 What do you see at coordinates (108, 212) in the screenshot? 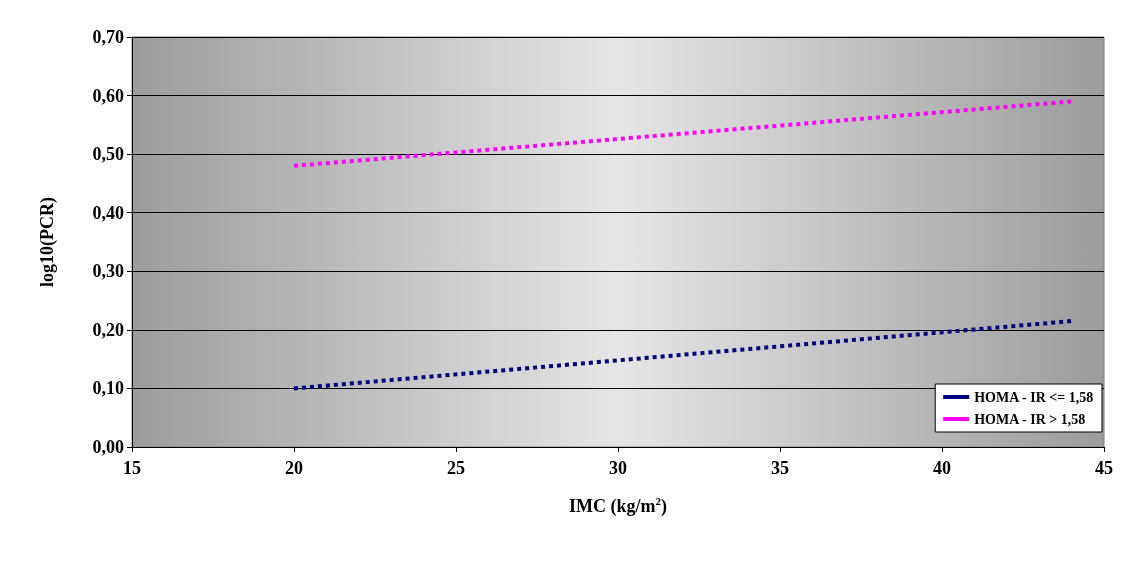
I see `y-tick-label: 0,40` at bounding box center [108, 212].